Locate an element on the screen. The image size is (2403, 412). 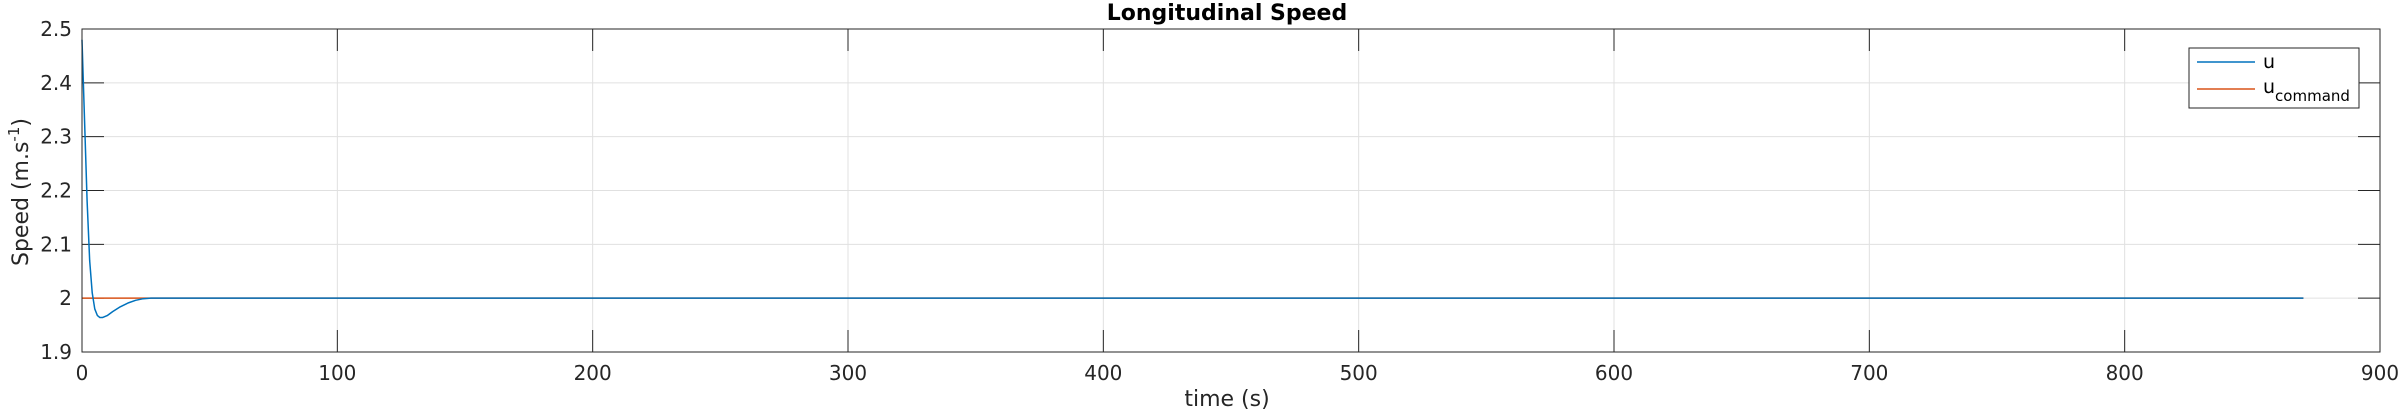
y-axis-label-main: Speed (m.s is located at coordinates (21, 204).